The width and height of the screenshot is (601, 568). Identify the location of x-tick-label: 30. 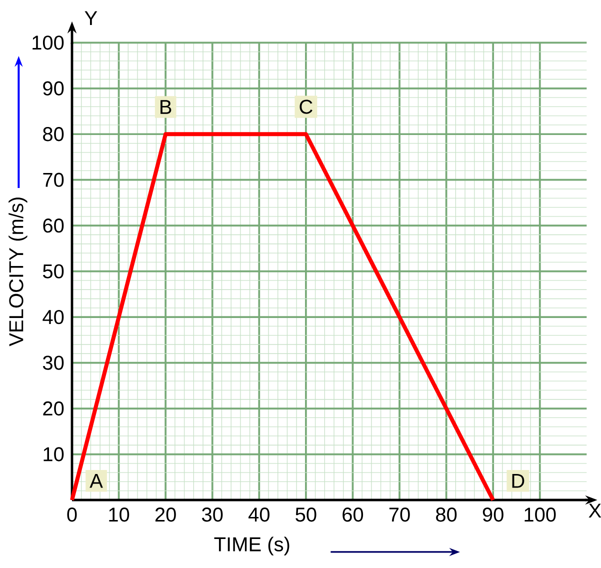
(212, 515).